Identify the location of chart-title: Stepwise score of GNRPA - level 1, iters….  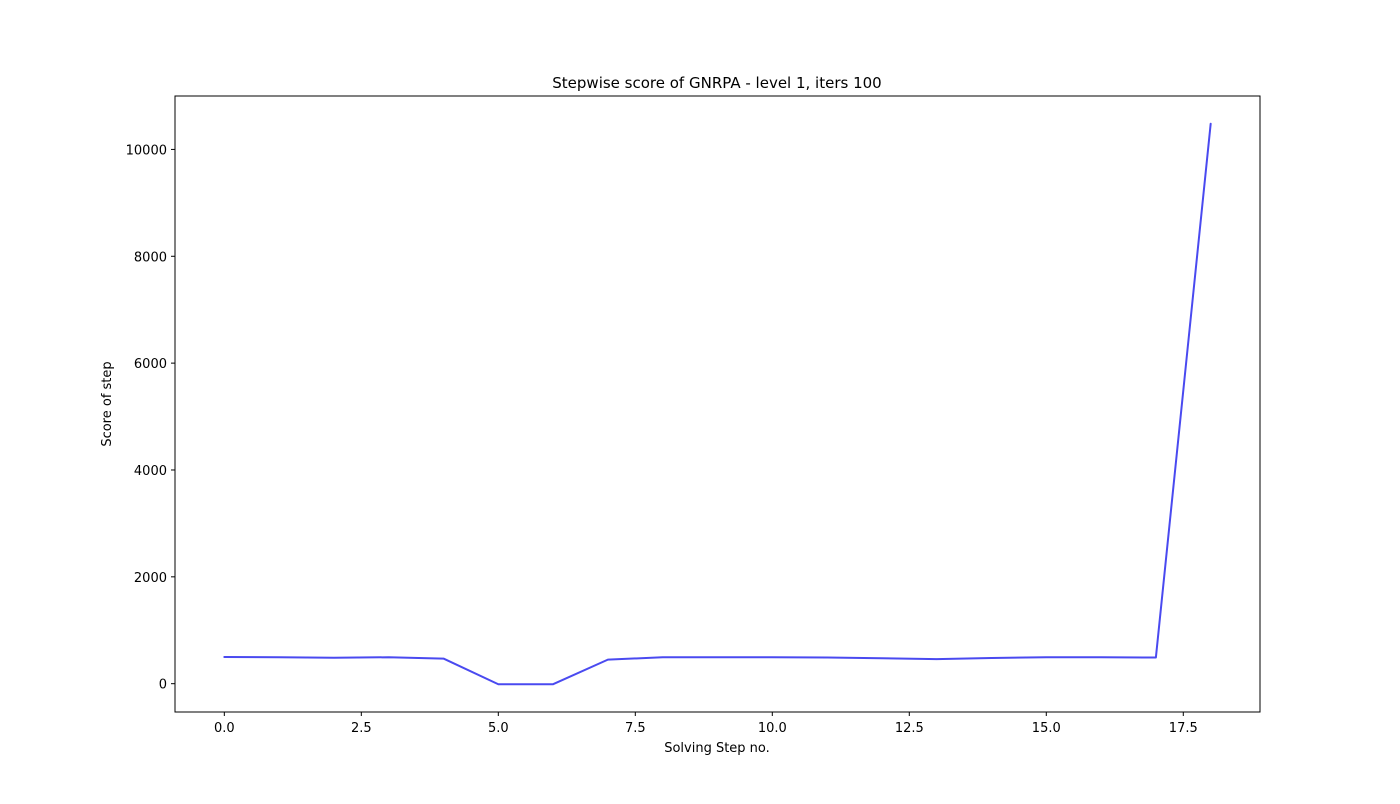
(716, 83).